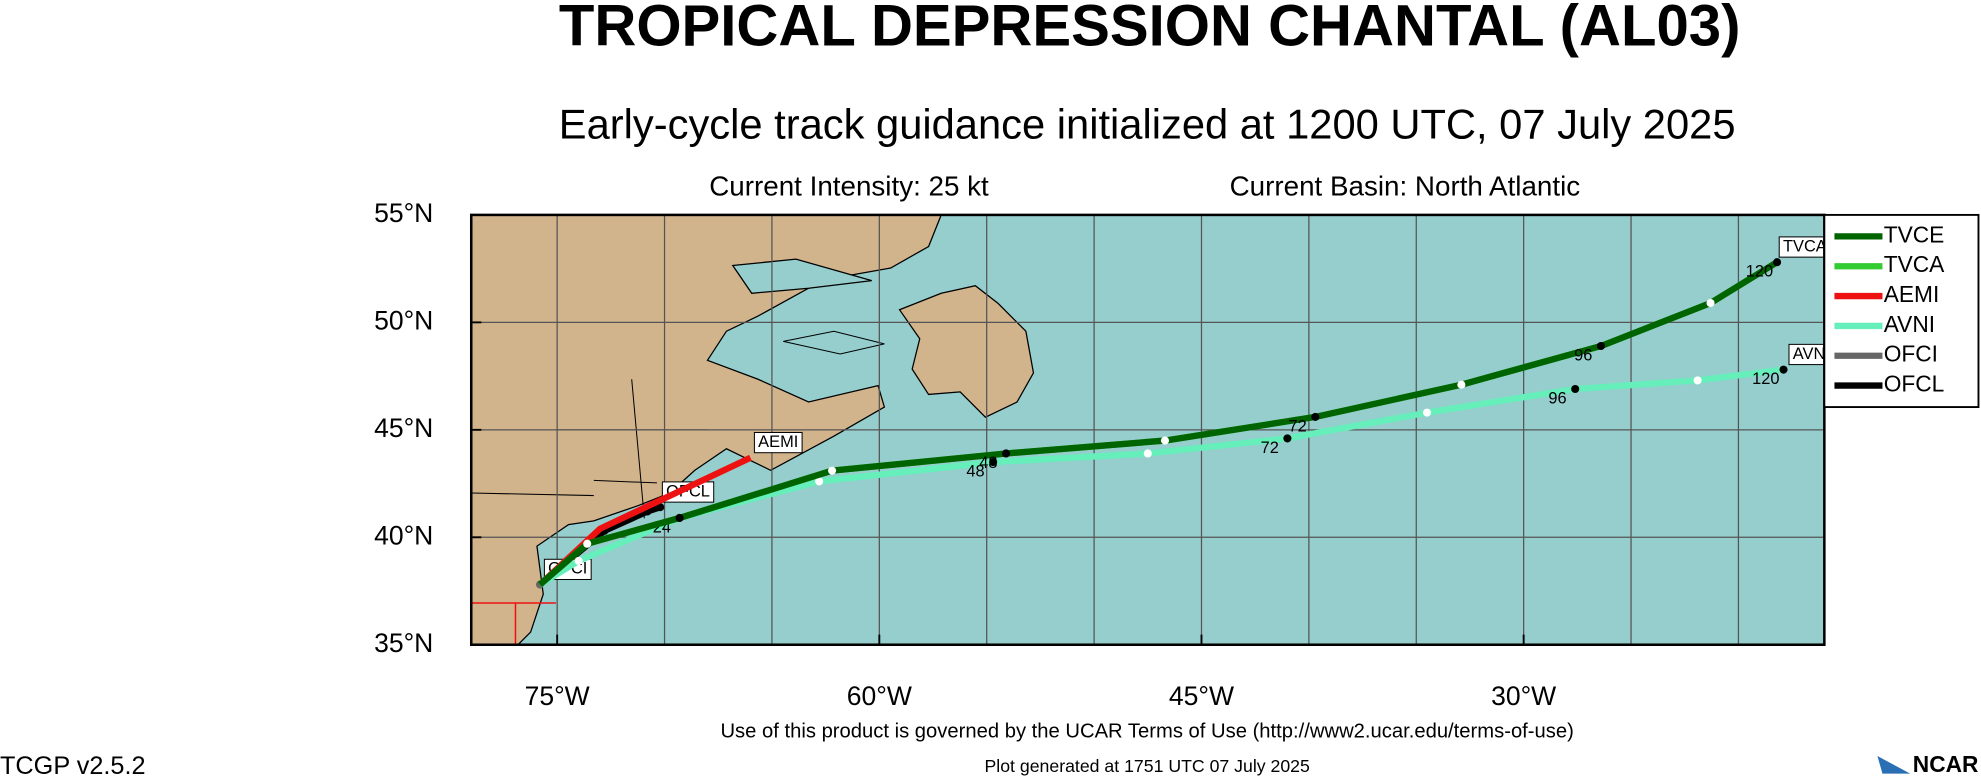  Describe the element at coordinates (1201, 696) in the screenshot. I see `x-tick-label: 45°W` at that location.